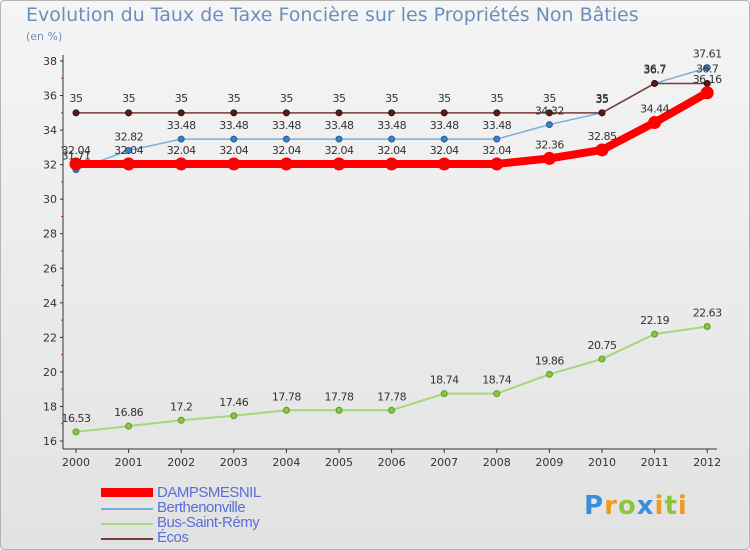 This screenshot has height=550, width=750. Describe the element at coordinates (707, 54) in the screenshot. I see `data-label: 37.61` at that location.